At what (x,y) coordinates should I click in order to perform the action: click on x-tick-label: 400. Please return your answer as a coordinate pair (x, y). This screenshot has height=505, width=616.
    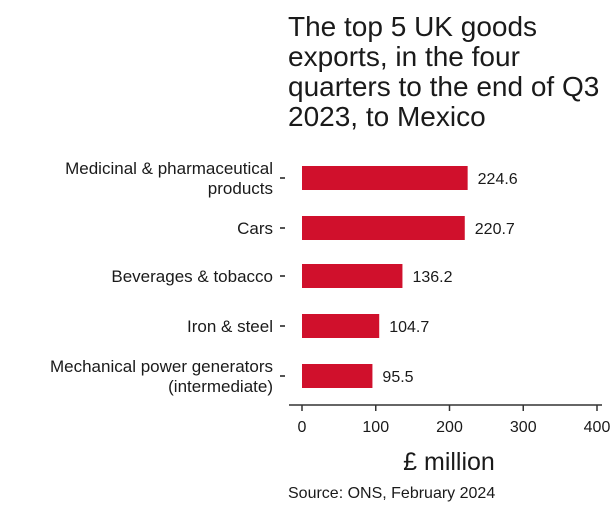
    Looking at the image, I should click on (597, 427).